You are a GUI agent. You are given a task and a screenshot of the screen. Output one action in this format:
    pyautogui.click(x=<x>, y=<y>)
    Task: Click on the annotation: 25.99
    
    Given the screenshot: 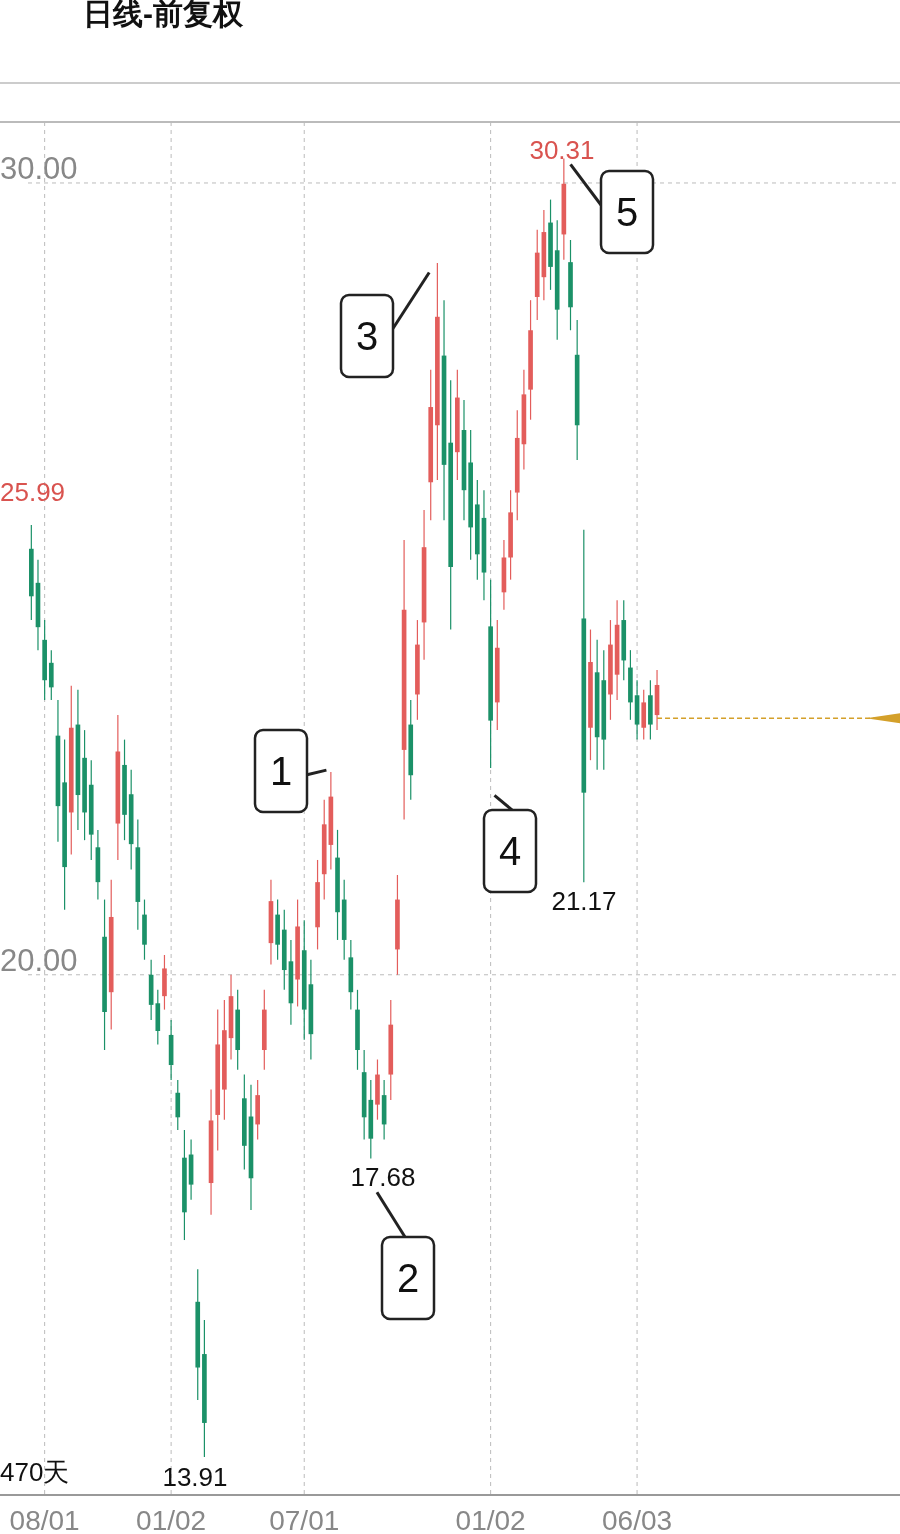 What is the action you would take?
    pyautogui.click(x=33, y=492)
    